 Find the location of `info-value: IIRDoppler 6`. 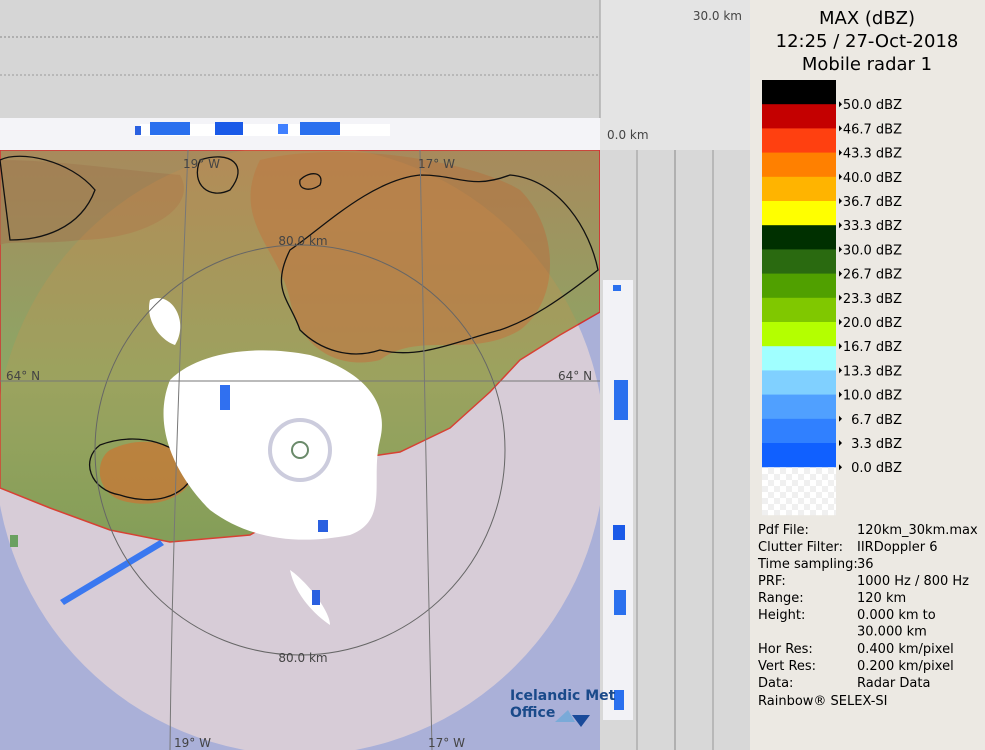

info-value: IIRDoppler 6 is located at coordinates (897, 547).